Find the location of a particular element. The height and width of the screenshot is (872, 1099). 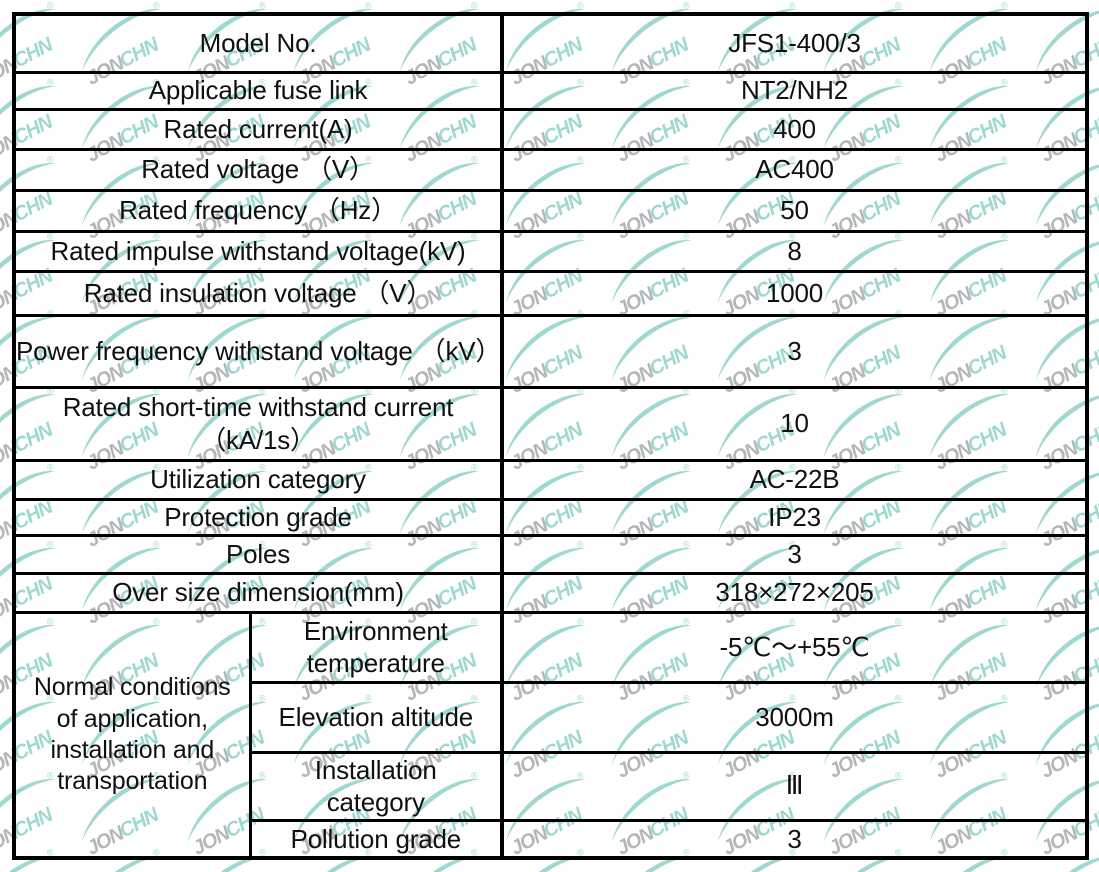

table-row: Applicable fuse link NT2/NH2 is located at coordinates (550, 90).